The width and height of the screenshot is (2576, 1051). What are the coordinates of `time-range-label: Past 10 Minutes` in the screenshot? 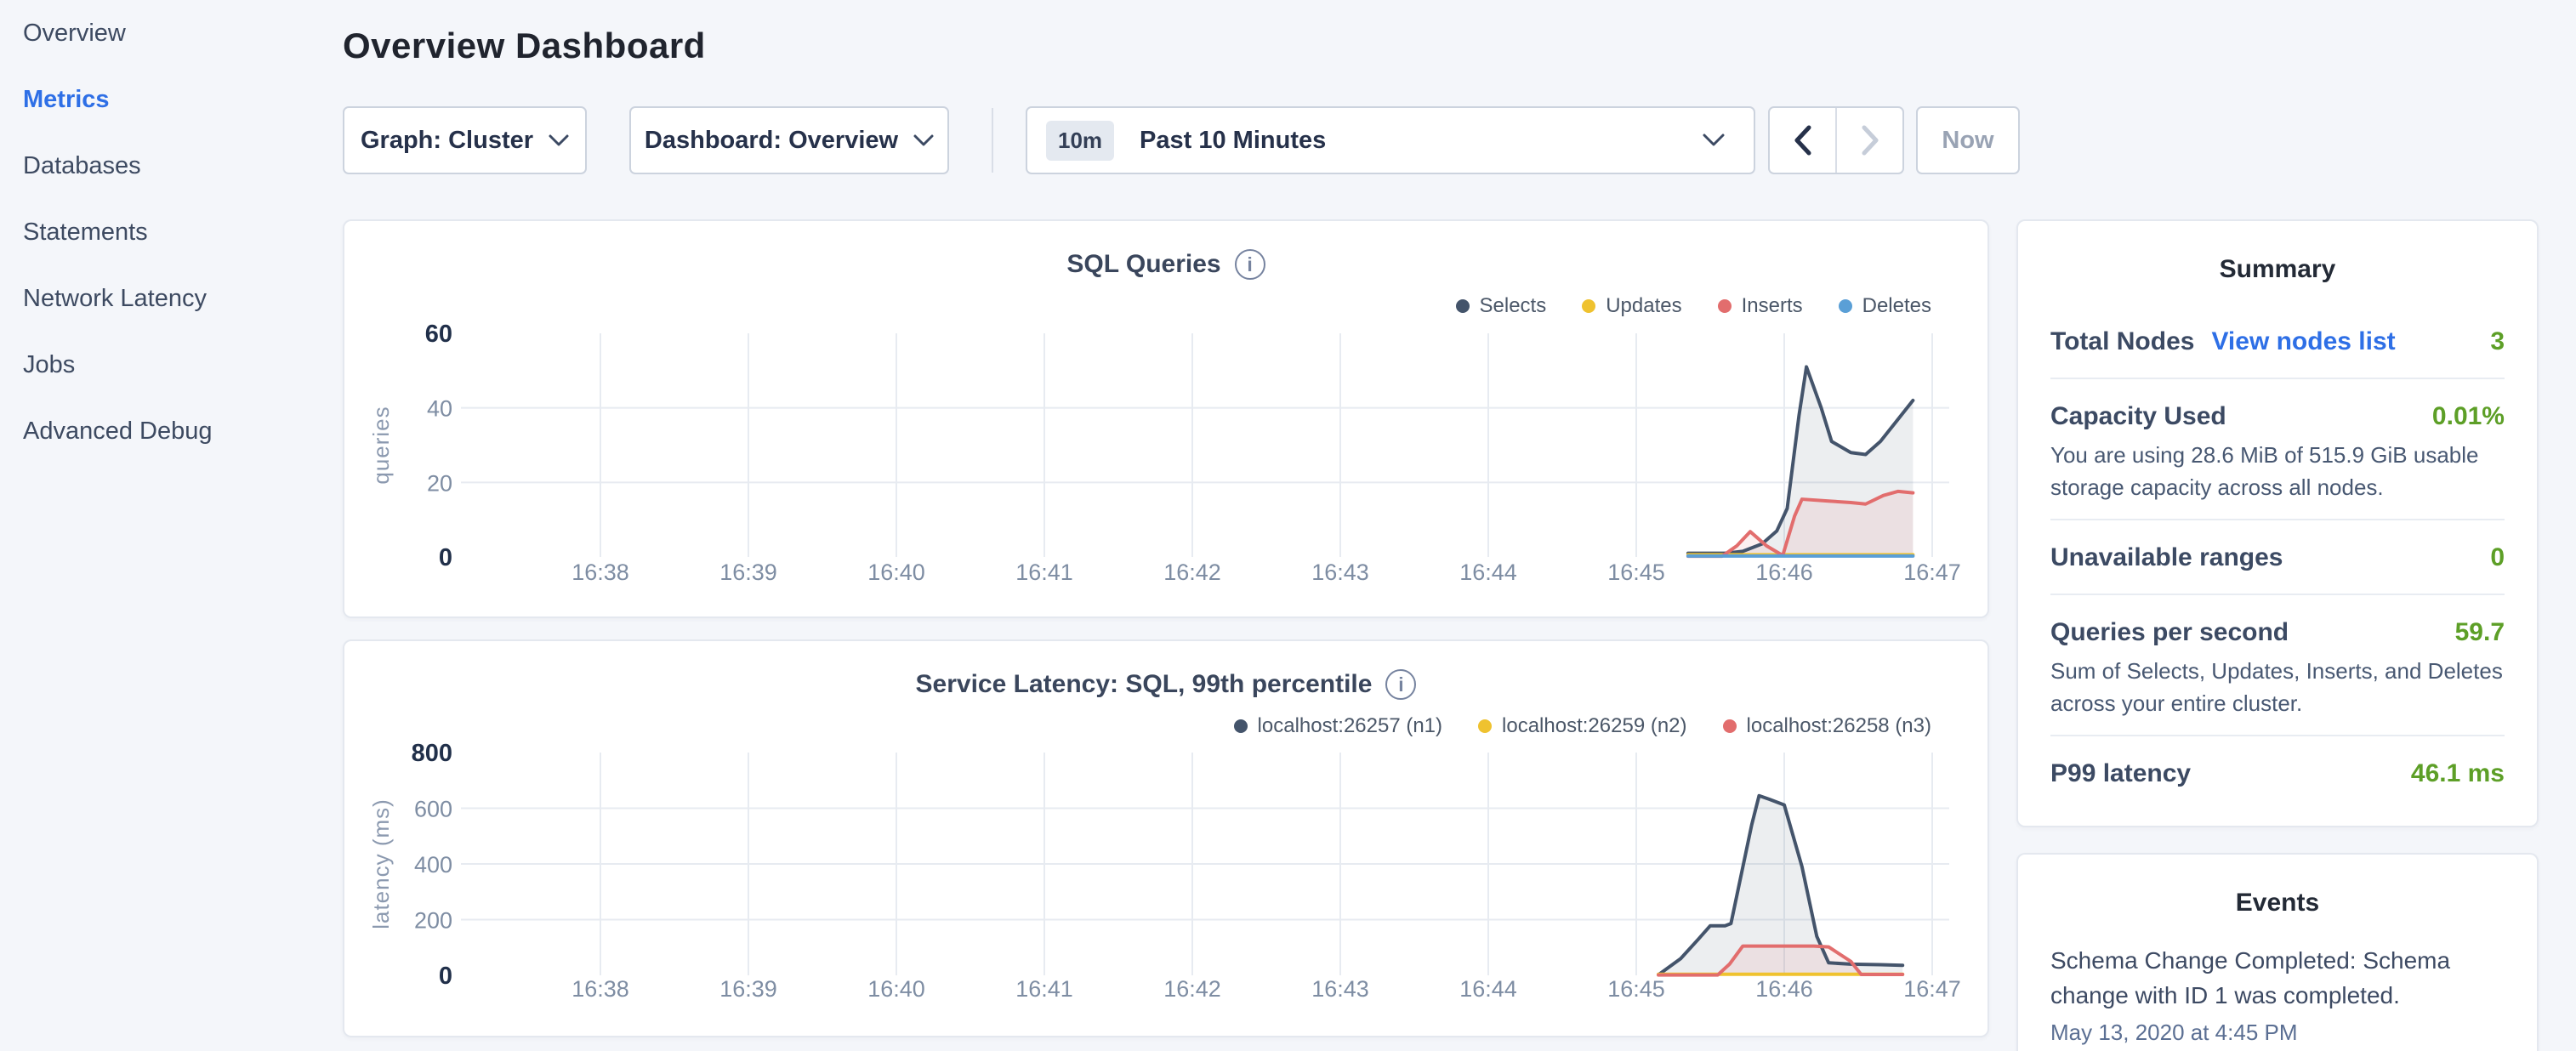 It's located at (1233, 140).